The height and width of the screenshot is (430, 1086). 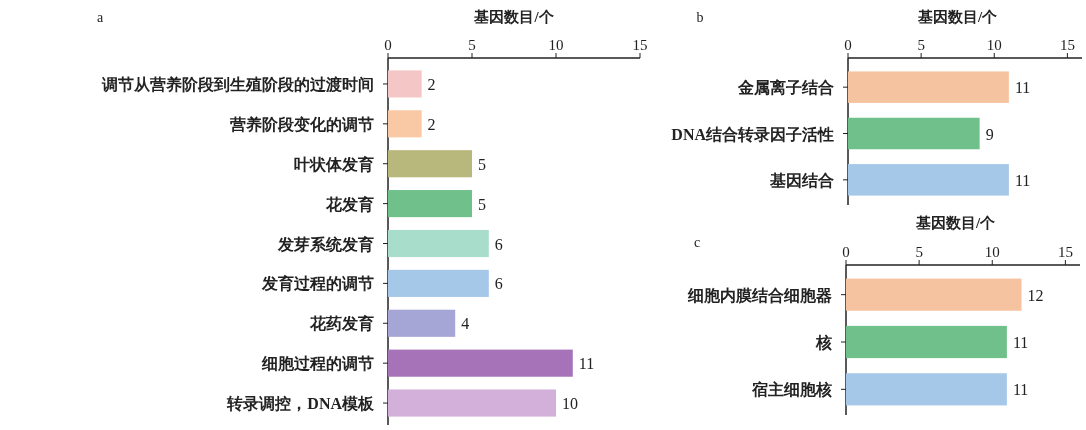 I want to click on text: a, so click(x=100, y=17).